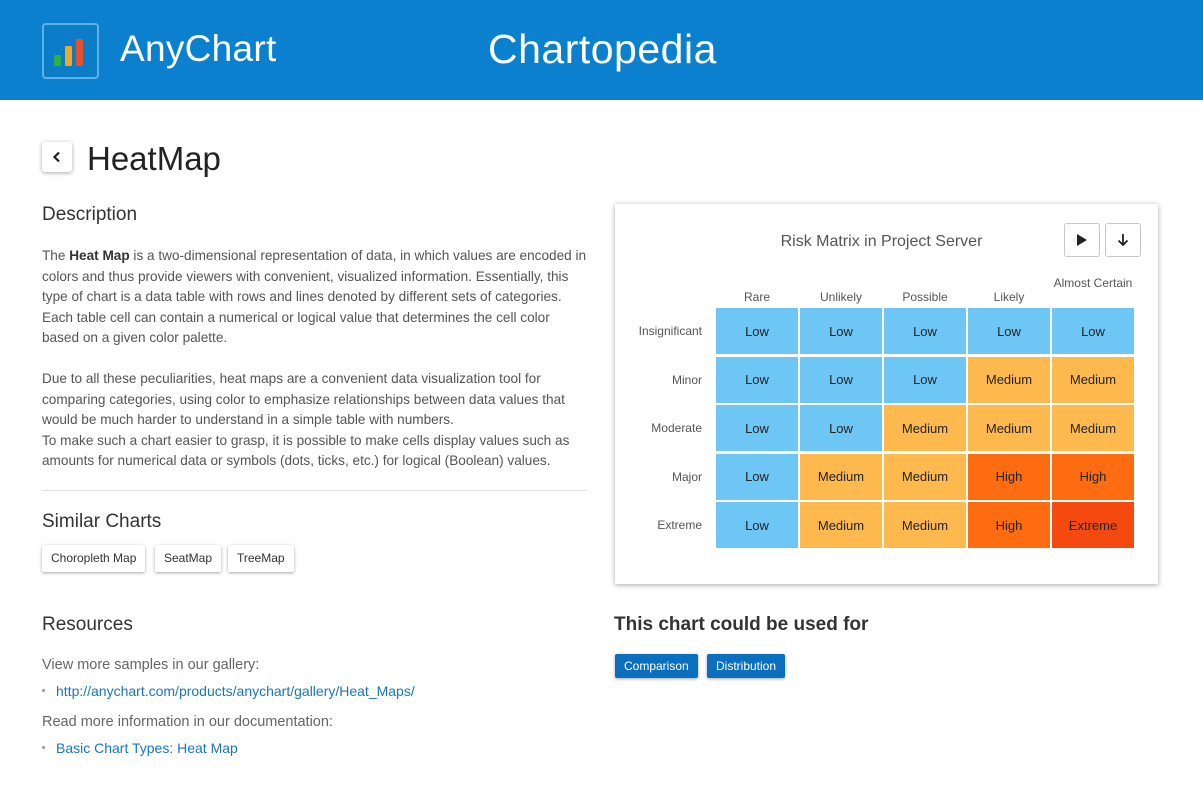 This screenshot has width=1203, height=800. What do you see at coordinates (261, 558) in the screenshot?
I see `similar-chart-treemap: TreeMap` at bounding box center [261, 558].